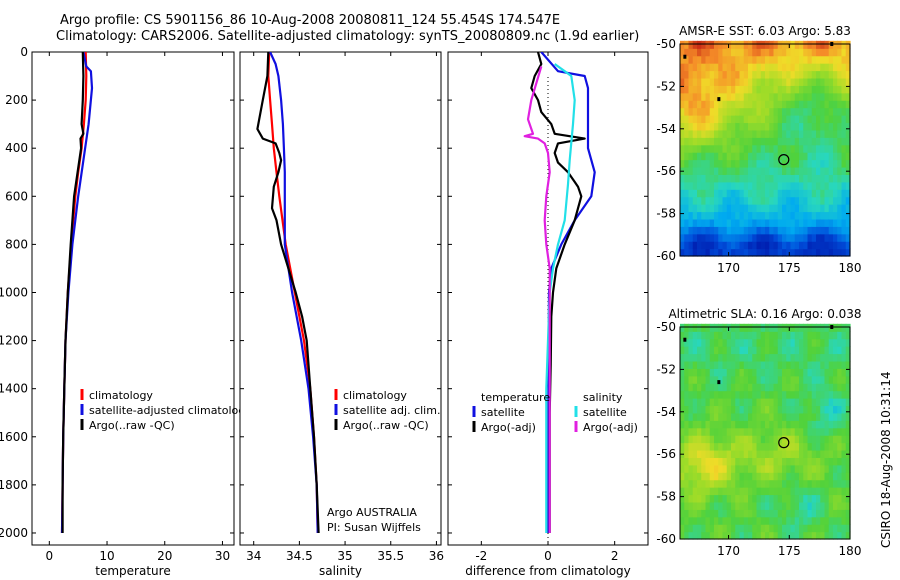 The image size is (900, 580). Describe the element at coordinates (789, 268) in the screenshot. I see `sst-map-xtick-label: 175` at that location.